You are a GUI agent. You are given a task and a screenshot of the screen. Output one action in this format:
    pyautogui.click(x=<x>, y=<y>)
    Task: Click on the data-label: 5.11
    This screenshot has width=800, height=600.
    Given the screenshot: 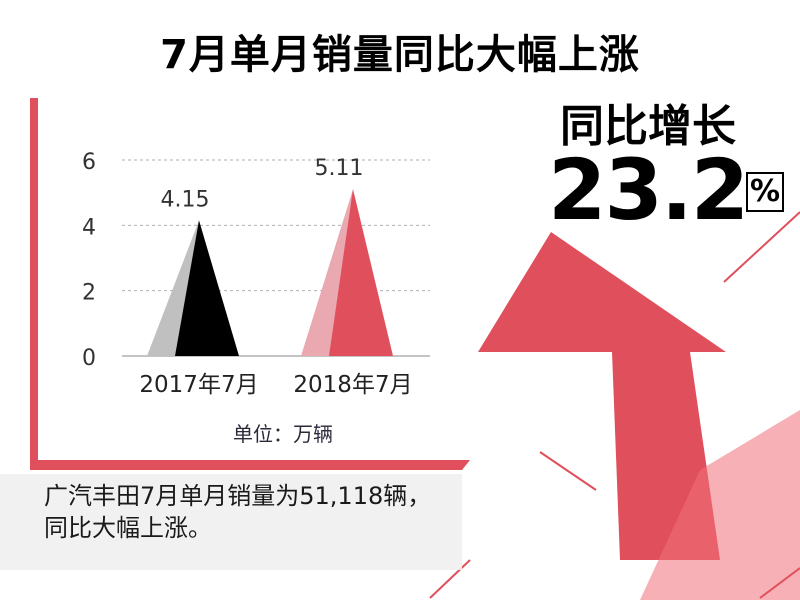 What is the action you would take?
    pyautogui.click(x=339, y=168)
    